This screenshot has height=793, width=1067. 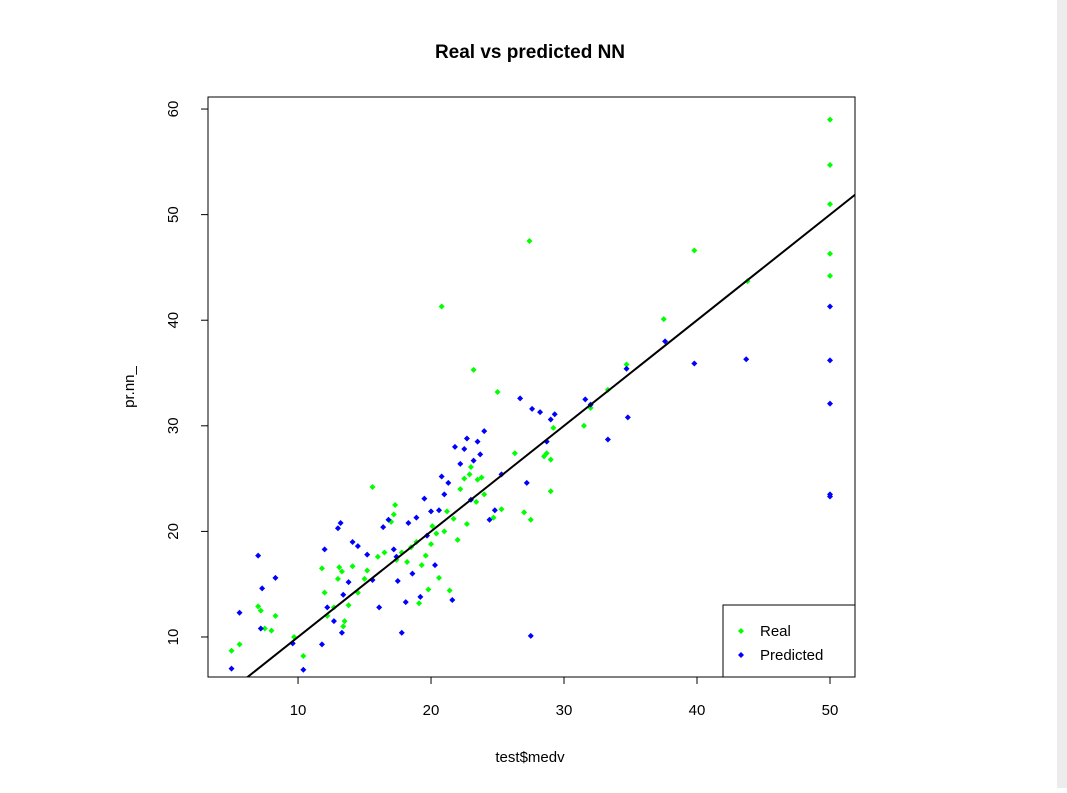 What do you see at coordinates (173, 637) in the screenshot?
I see `y-tick-label: 10` at bounding box center [173, 637].